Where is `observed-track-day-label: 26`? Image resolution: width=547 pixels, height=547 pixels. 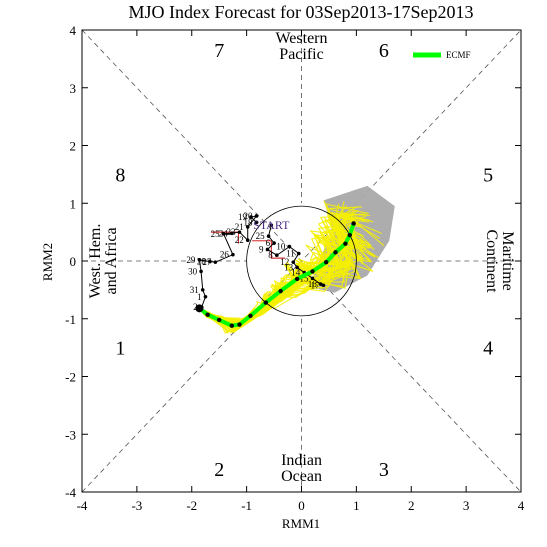
observed-track-day-label: 26 is located at coordinates (225, 255).